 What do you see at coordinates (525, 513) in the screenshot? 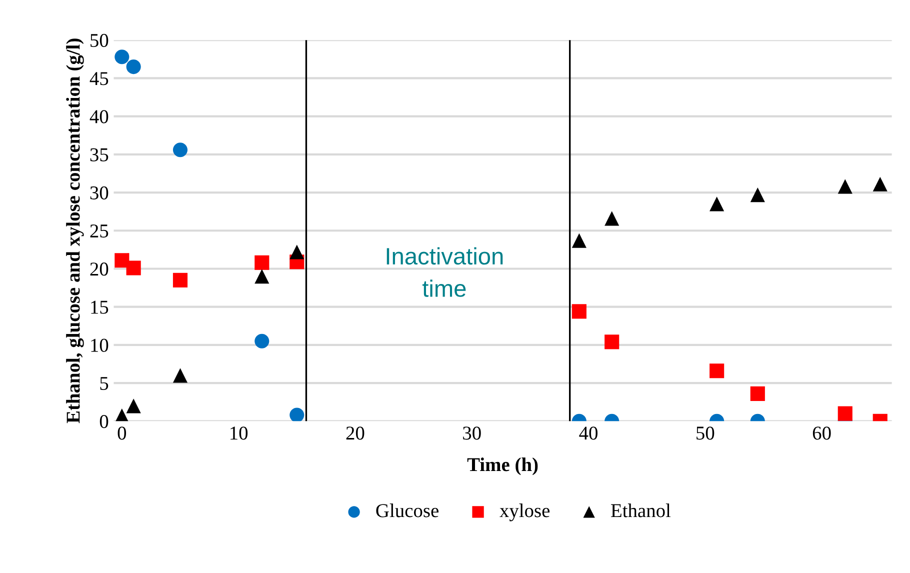
I see `legend-label: xylose` at bounding box center [525, 513].